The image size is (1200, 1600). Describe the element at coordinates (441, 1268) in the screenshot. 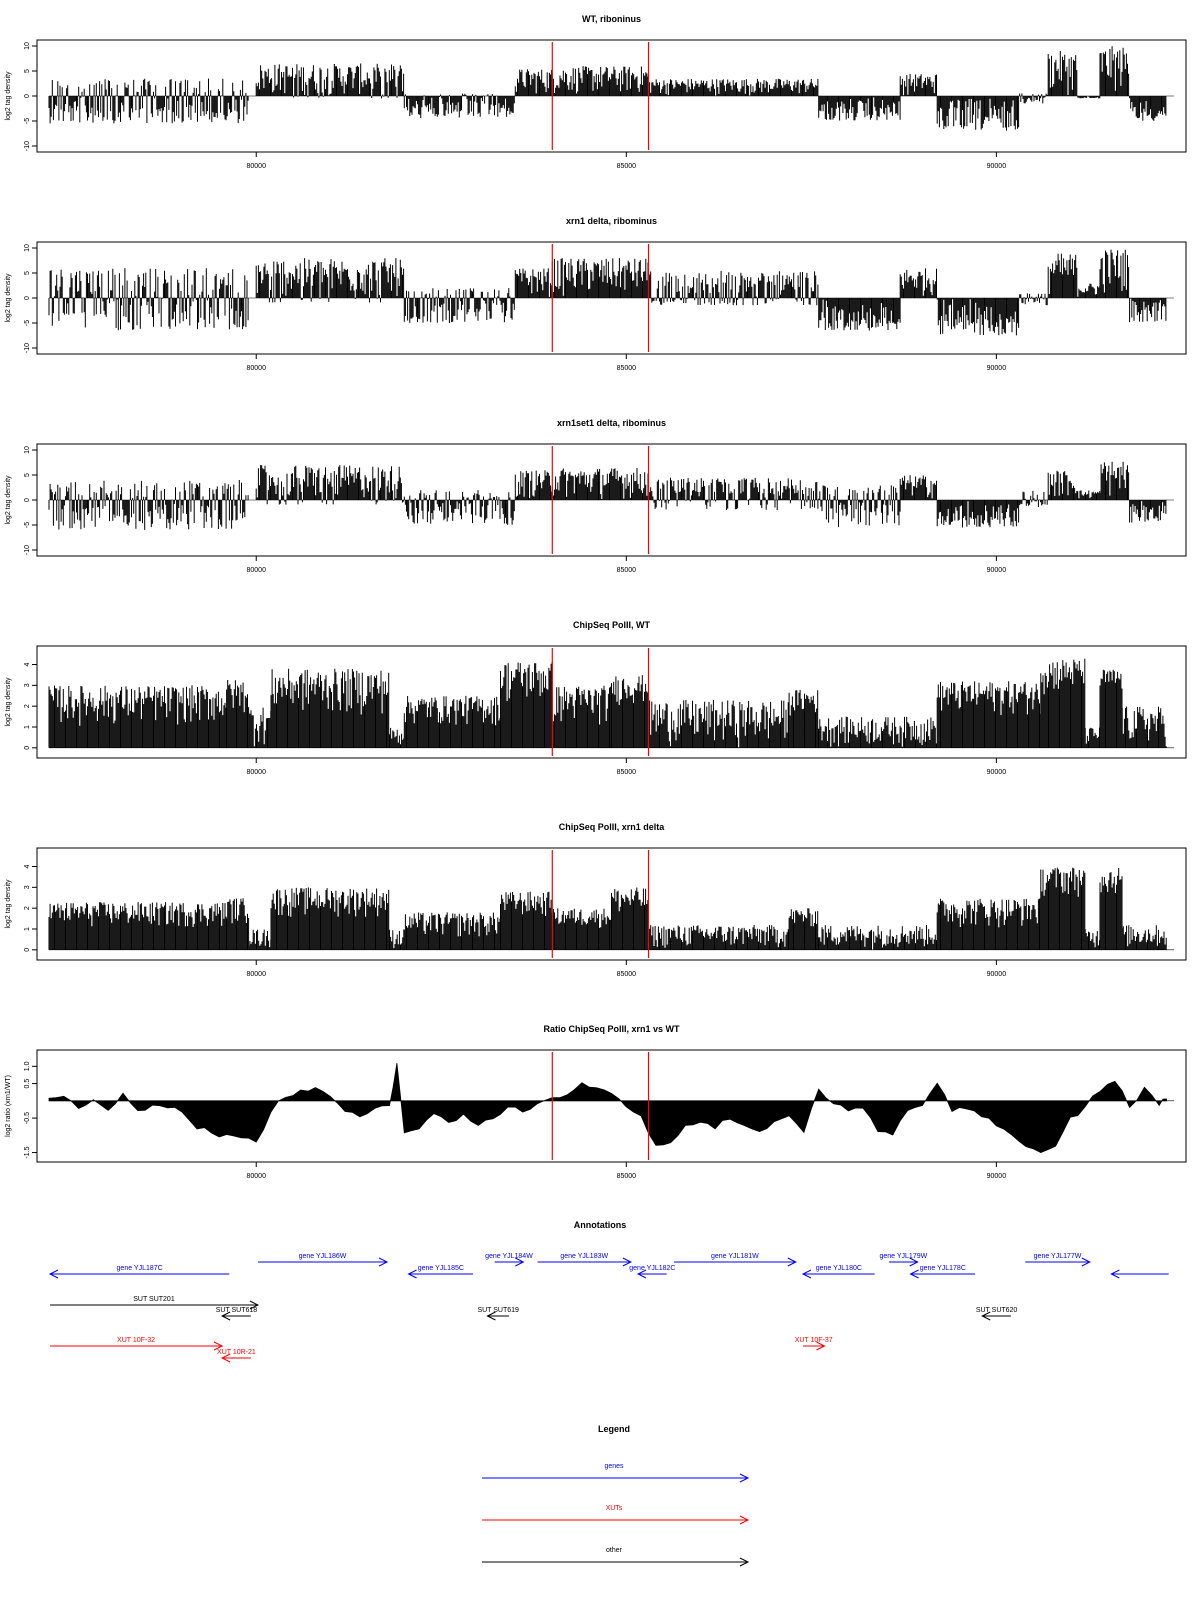

I see `annotation-label: gene YJL185C` at that location.